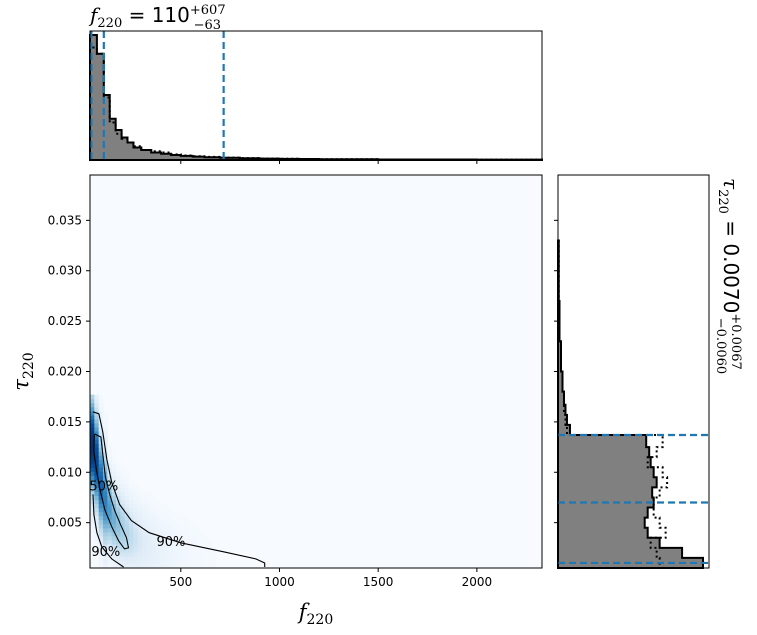  I want to click on y-tick-label: 0.030, so click(65, 271).